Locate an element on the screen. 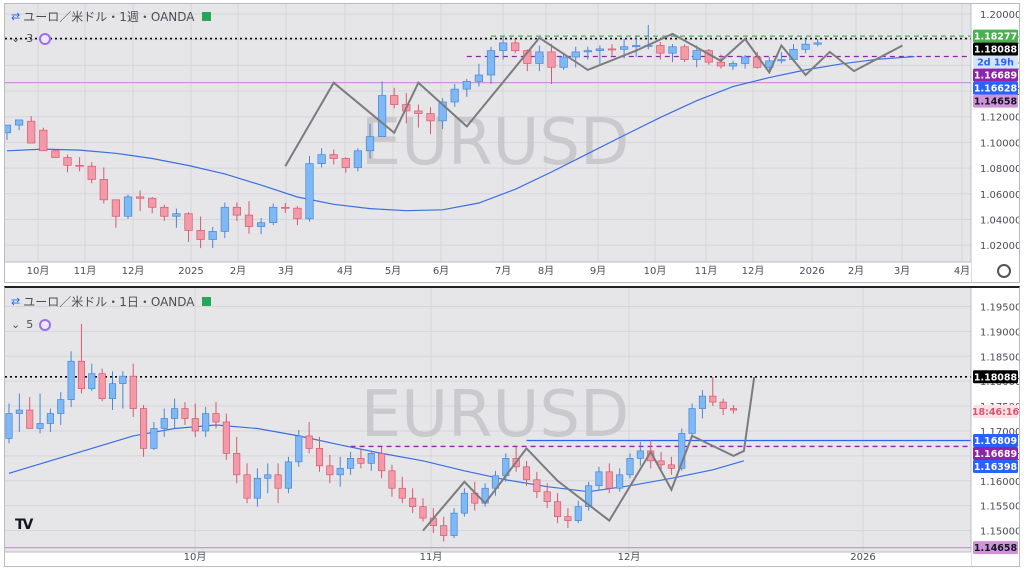 Image resolution: width=1024 pixels, height=569 pixels. price-tick-label: 1.19500 is located at coordinates (999, 307).